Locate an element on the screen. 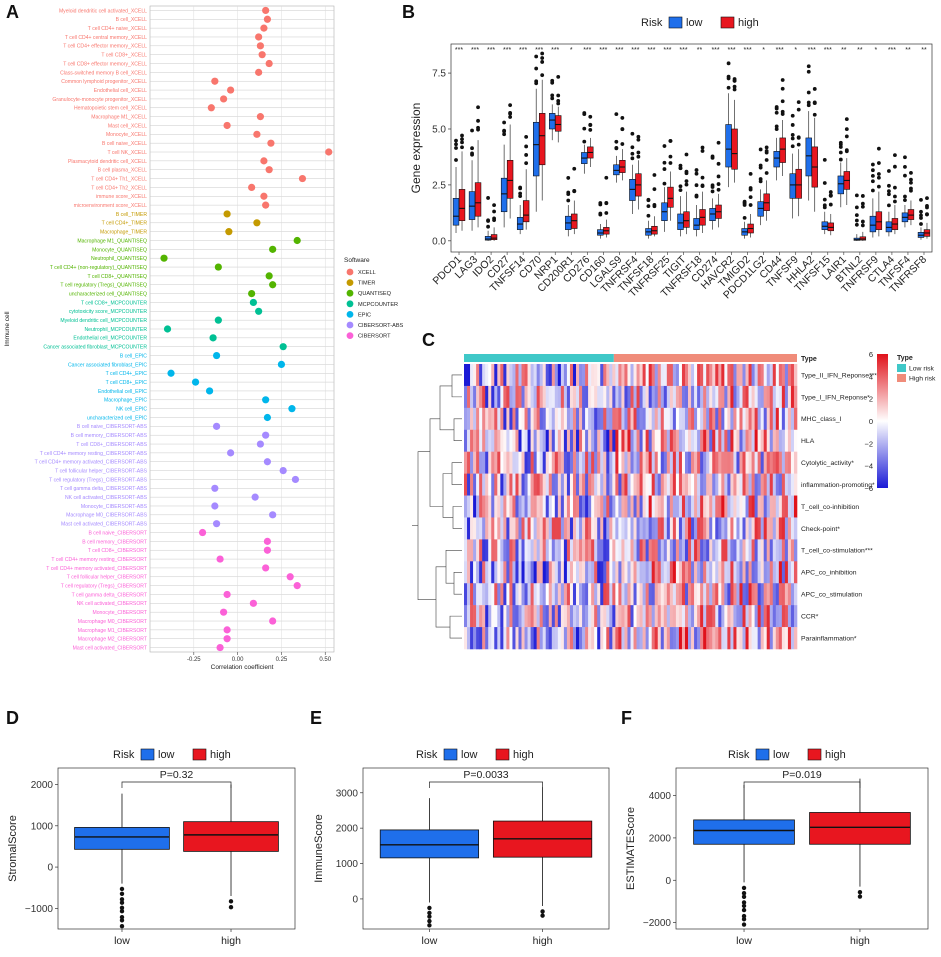 The height and width of the screenshot is (957, 941). row-label-t-cell-co-stimulation: T_cell_co-stimulation*** is located at coordinates (837, 551).